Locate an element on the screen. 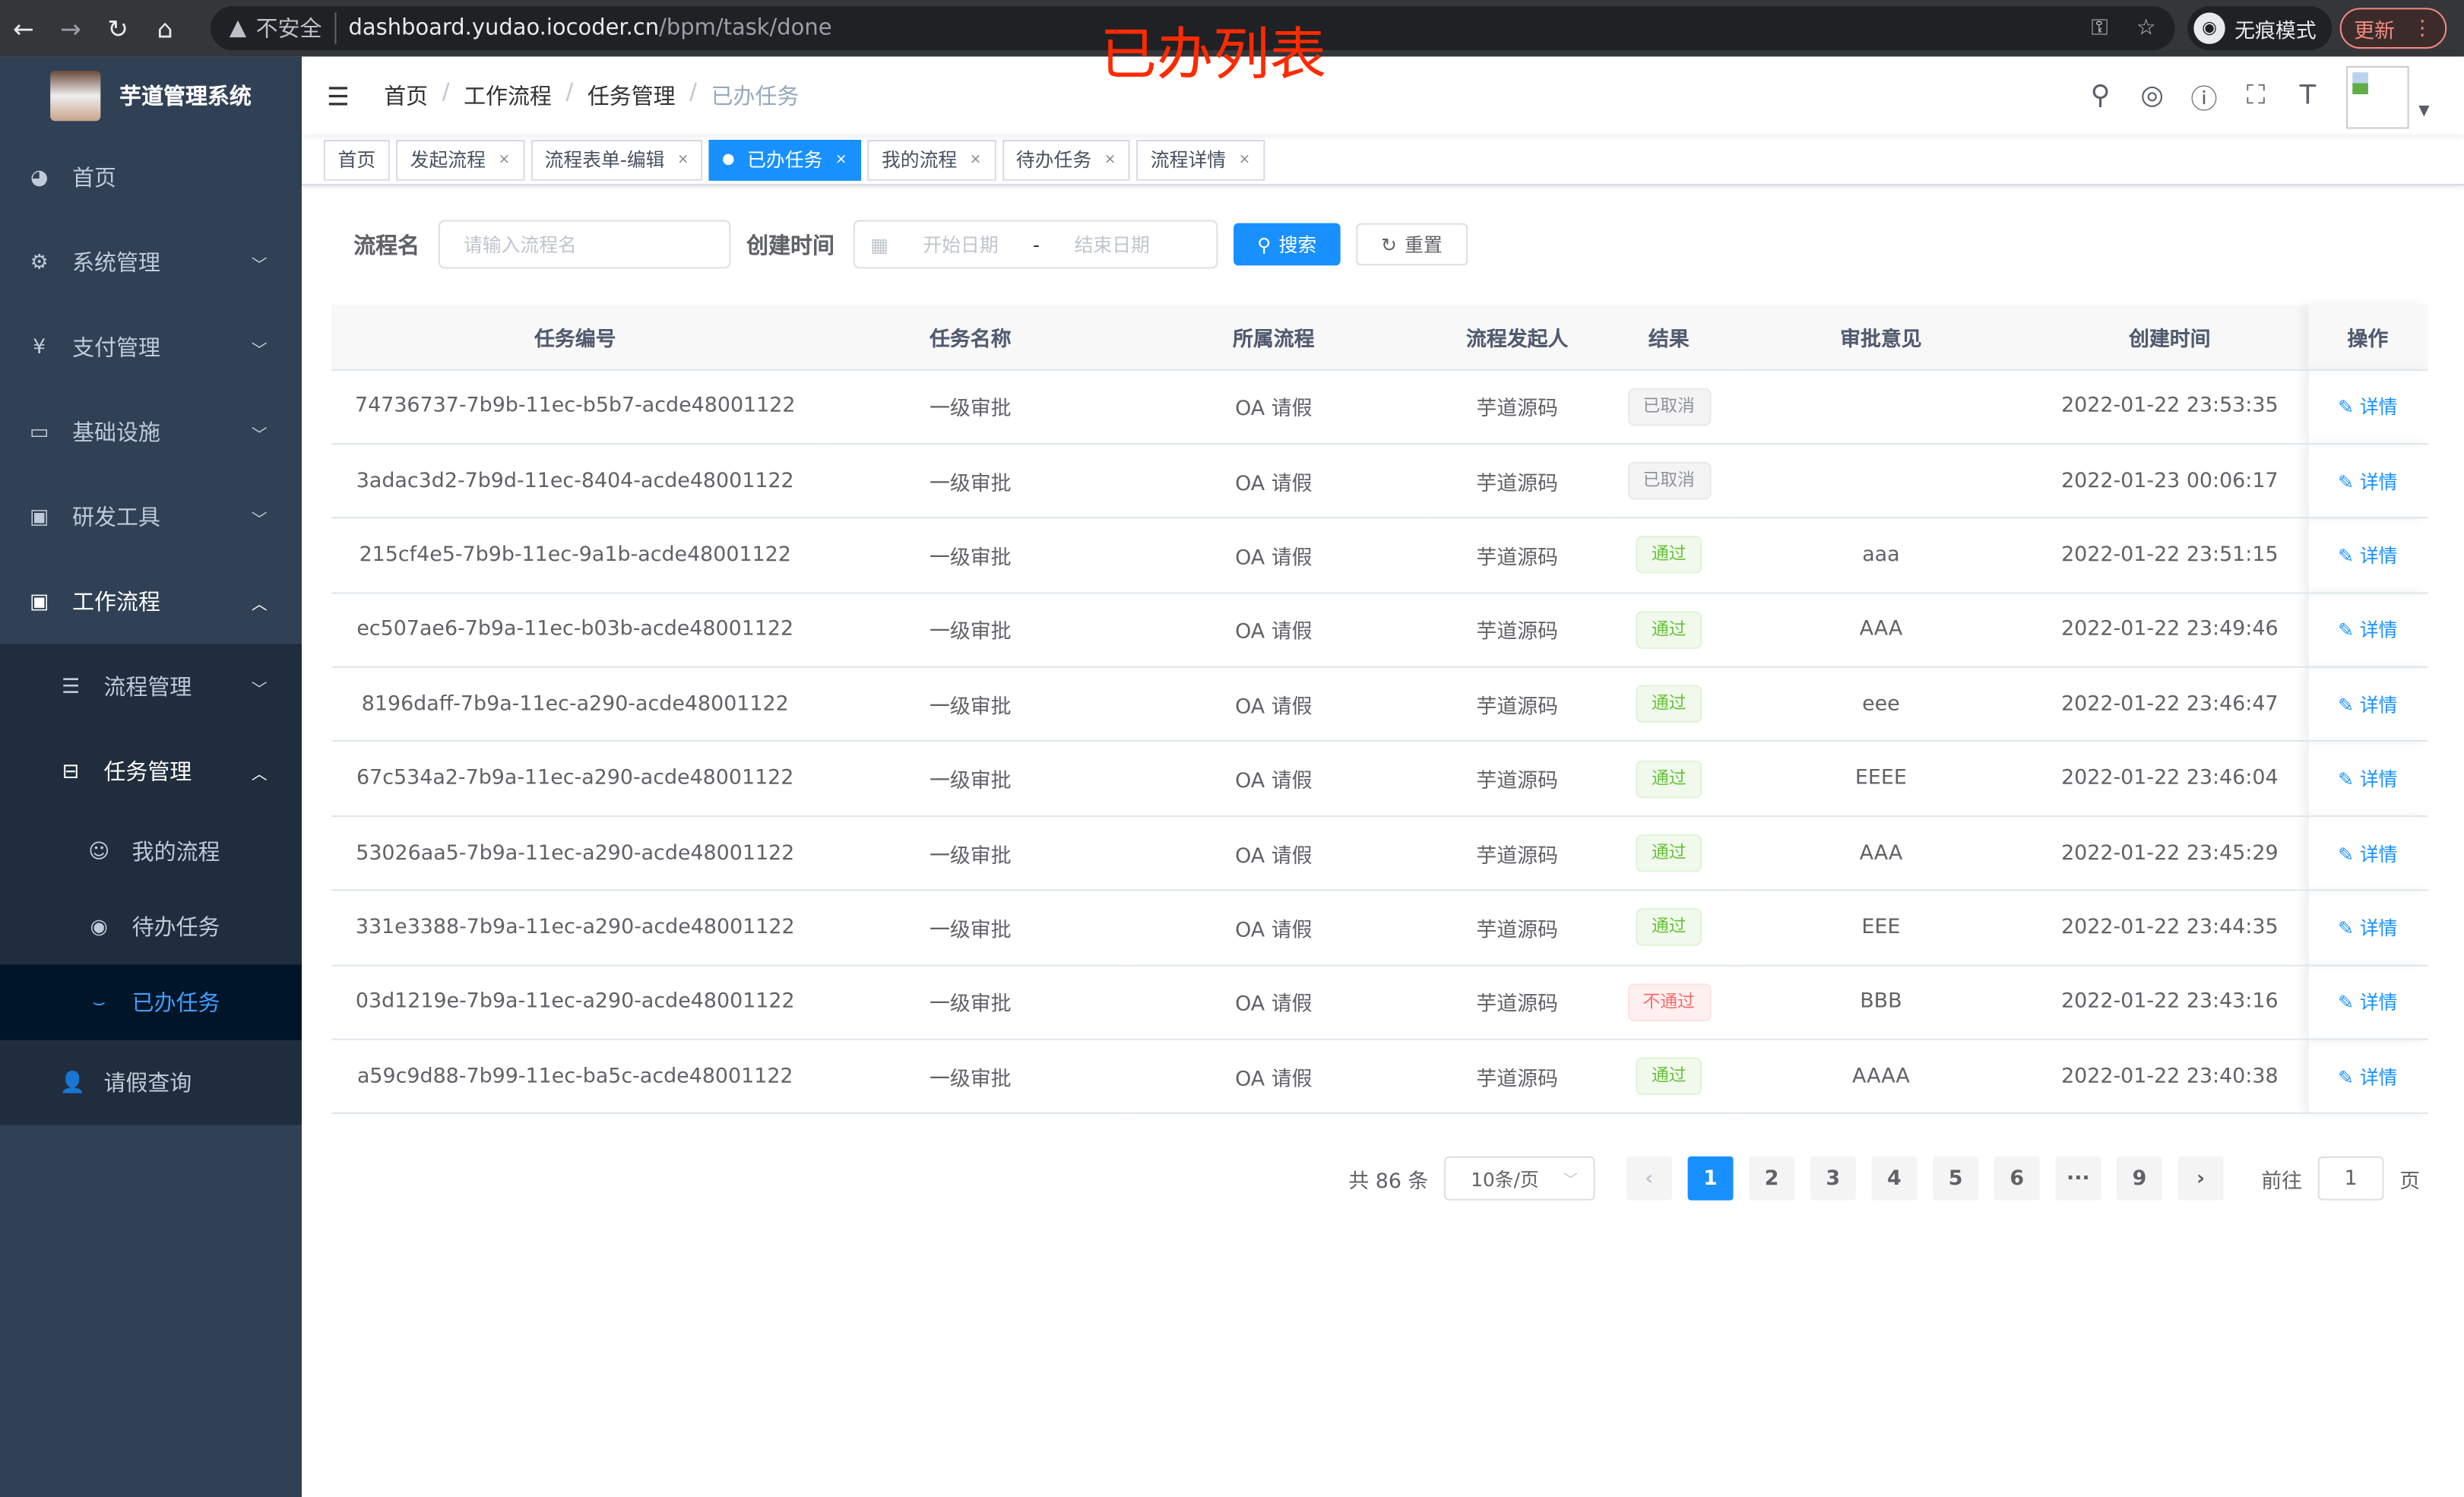  tag-start-process: 发起流程 × is located at coordinates (460, 159).